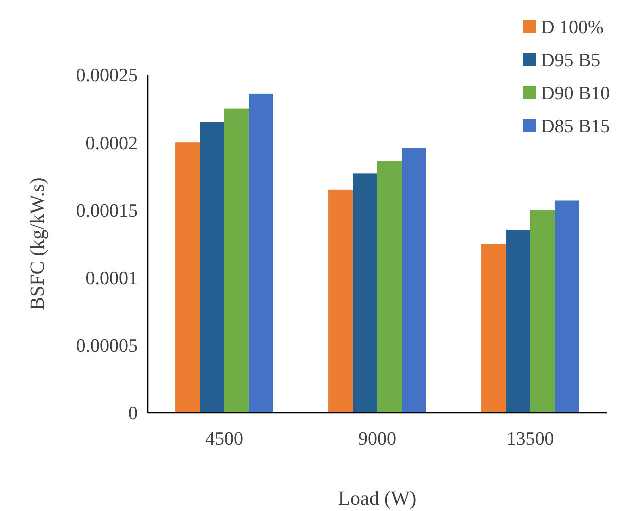  Describe the element at coordinates (377, 439) in the screenshot. I see `x-tick-label: 9000` at that location.